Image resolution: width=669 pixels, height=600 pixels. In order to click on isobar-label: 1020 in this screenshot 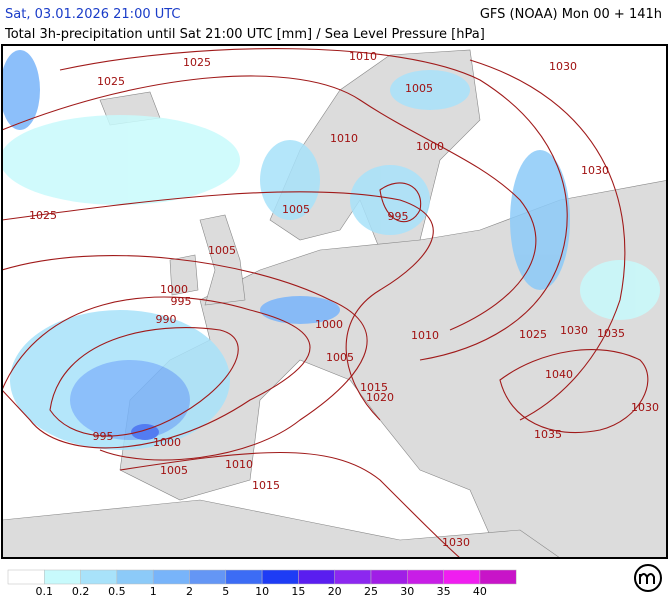, I will do `click(380, 397)`.